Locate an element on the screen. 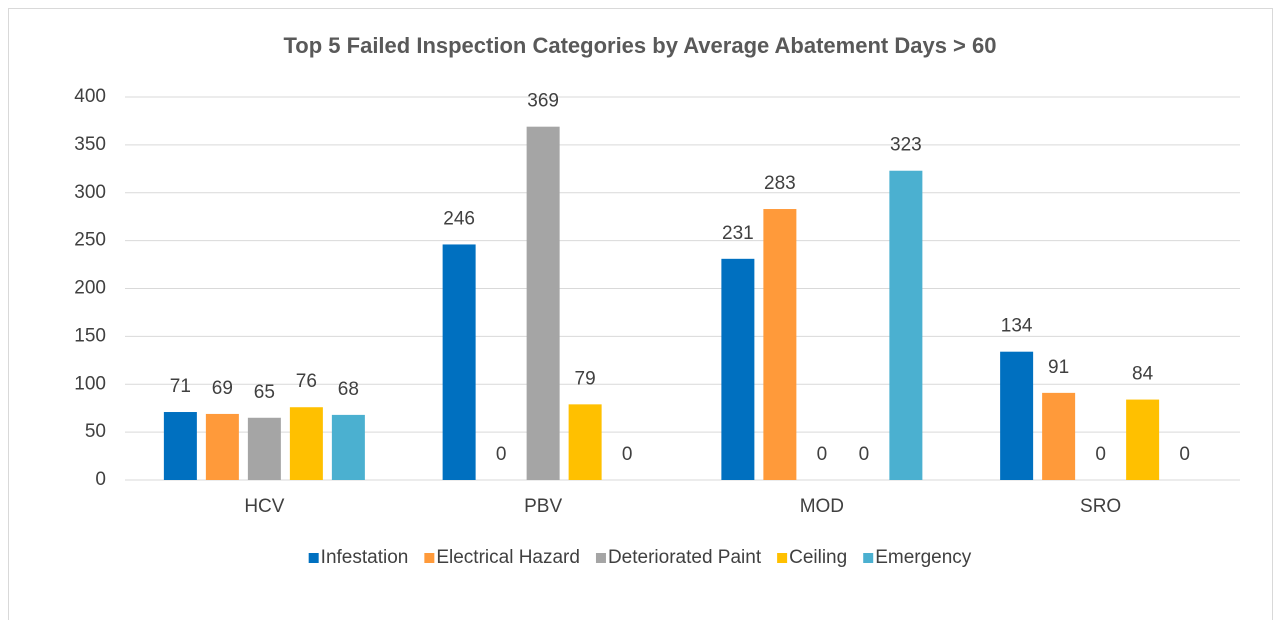 This screenshot has width=1281, height=620. data-label: 79 is located at coordinates (585, 378).